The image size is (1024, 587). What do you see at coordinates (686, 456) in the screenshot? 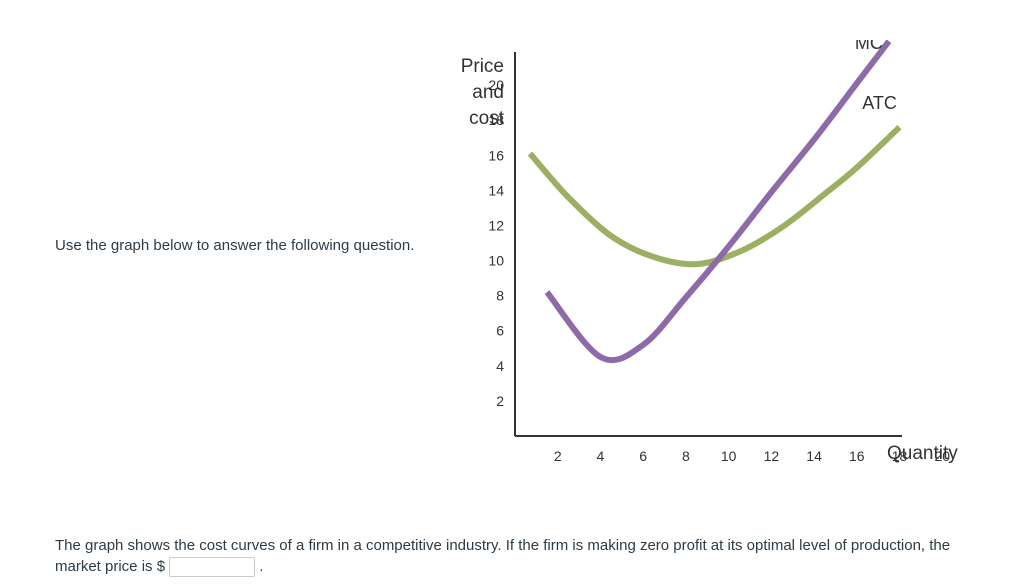
I see `x-tick-label: 8` at bounding box center [686, 456].